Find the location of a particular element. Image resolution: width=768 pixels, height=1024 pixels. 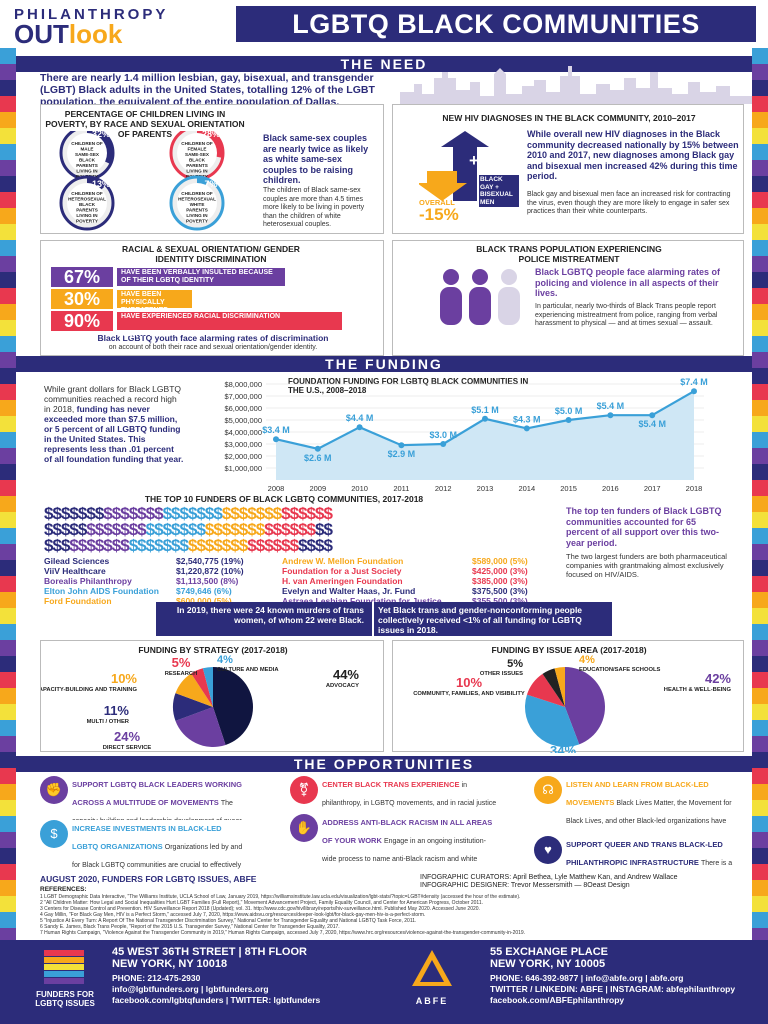

pie-pct-label: 42% is located at coordinates (718, 678).